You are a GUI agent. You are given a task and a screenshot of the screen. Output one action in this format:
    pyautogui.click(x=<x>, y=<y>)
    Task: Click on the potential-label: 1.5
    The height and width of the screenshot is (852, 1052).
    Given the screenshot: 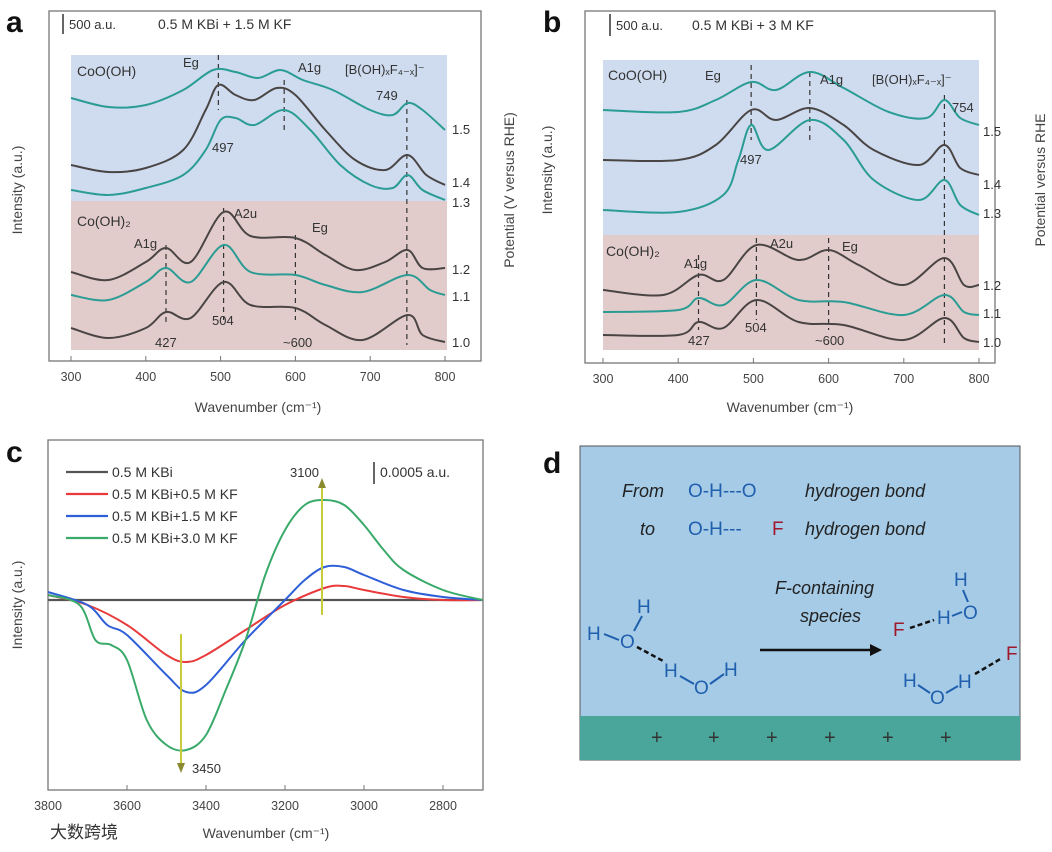 What is the action you would take?
    pyautogui.click(x=461, y=129)
    